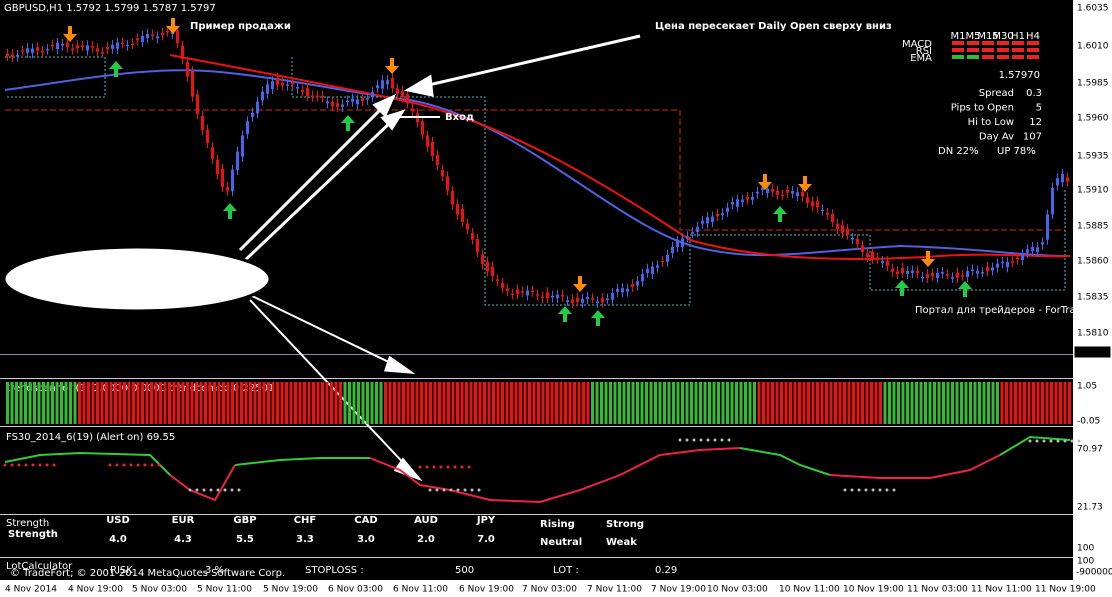 The height and width of the screenshot is (597, 1112). Describe the element at coordinates (958, 151) in the screenshot. I see `dn-percent: DN 22%` at that location.